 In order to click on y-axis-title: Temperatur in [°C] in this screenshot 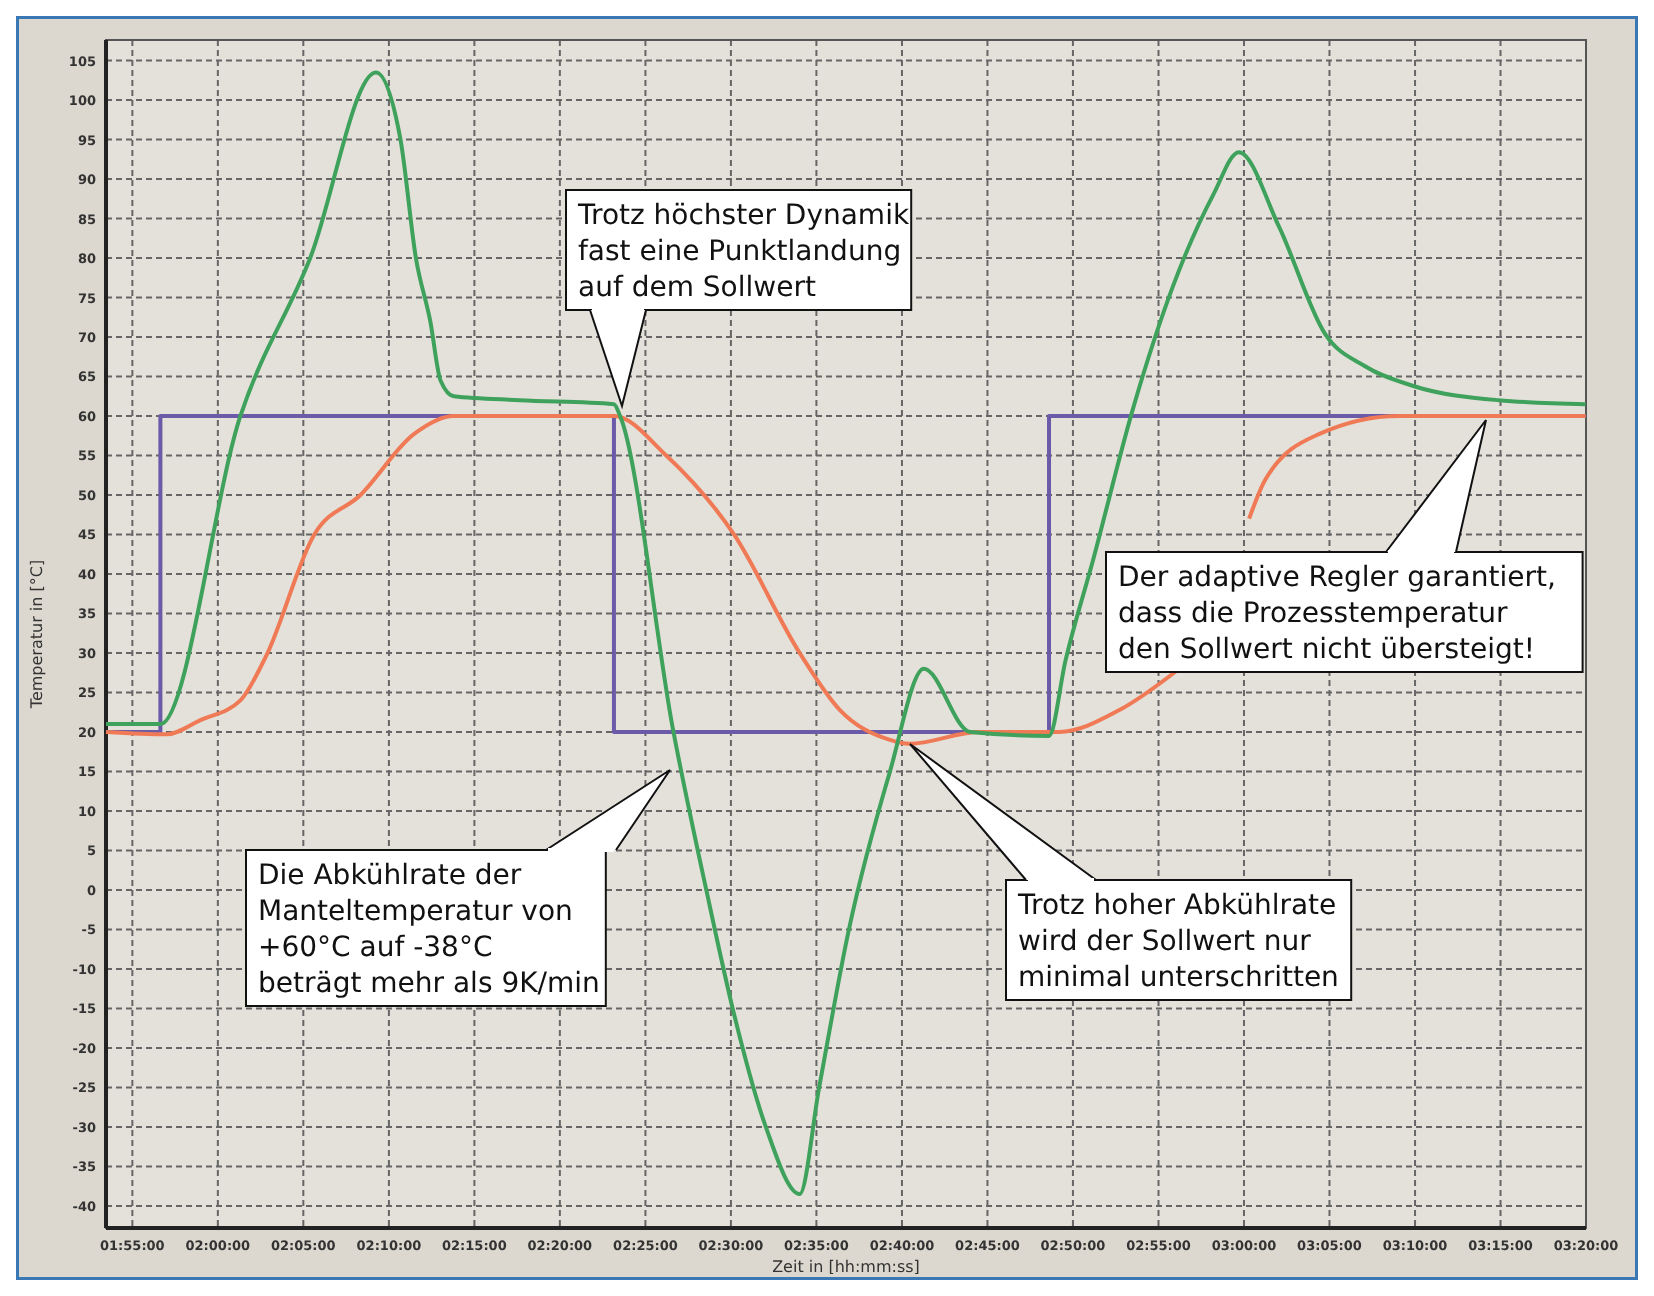, I will do `click(37, 635)`.